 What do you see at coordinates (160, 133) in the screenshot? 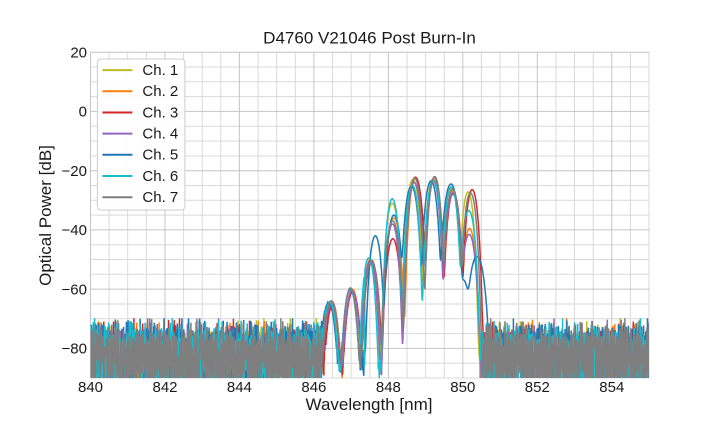
I see `svg-text: Ch. 4` at bounding box center [160, 133].